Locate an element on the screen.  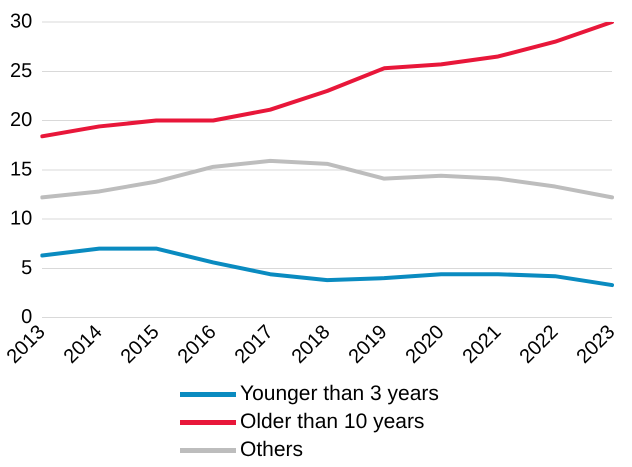
y-tick-label: 5 is located at coordinates (26, 267).